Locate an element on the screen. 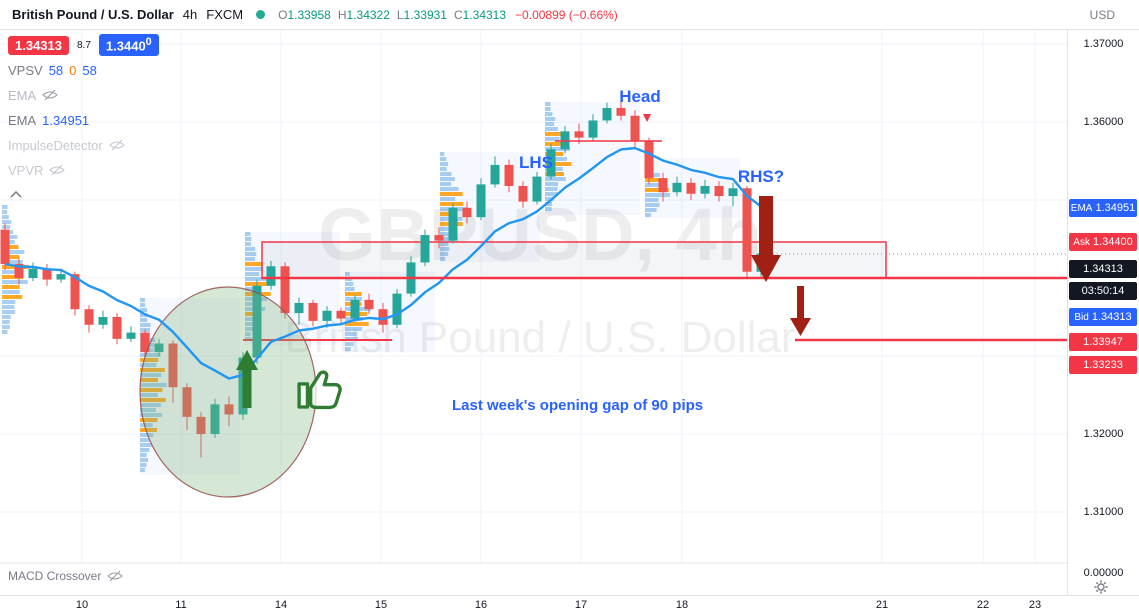 The height and width of the screenshot is (615, 1139). last-price-label: 1.34313 is located at coordinates (1103, 269).